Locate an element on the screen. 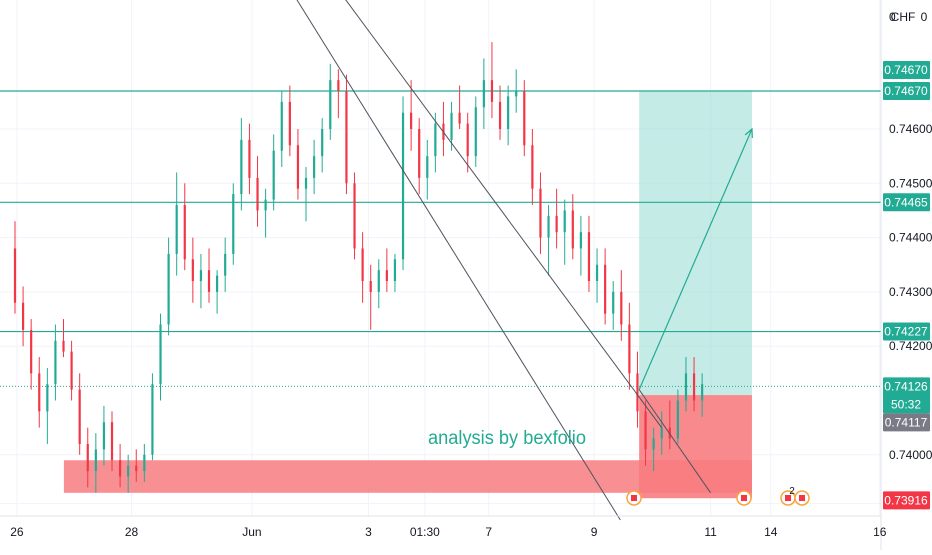  long-position-stop-zone is located at coordinates (695, 447).